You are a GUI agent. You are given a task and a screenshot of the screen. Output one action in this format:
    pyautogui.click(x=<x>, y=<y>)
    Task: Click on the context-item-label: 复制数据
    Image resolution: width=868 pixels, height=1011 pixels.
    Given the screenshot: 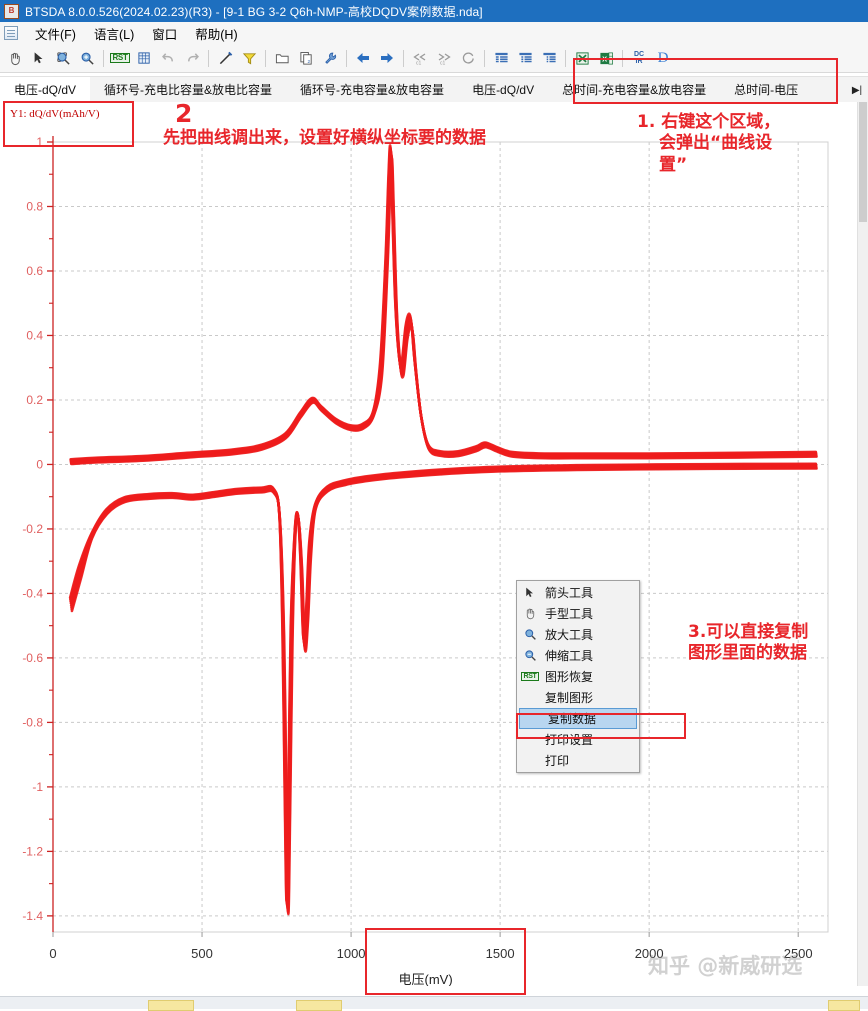 What is the action you would take?
    pyautogui.click(x=572, y=719)
    